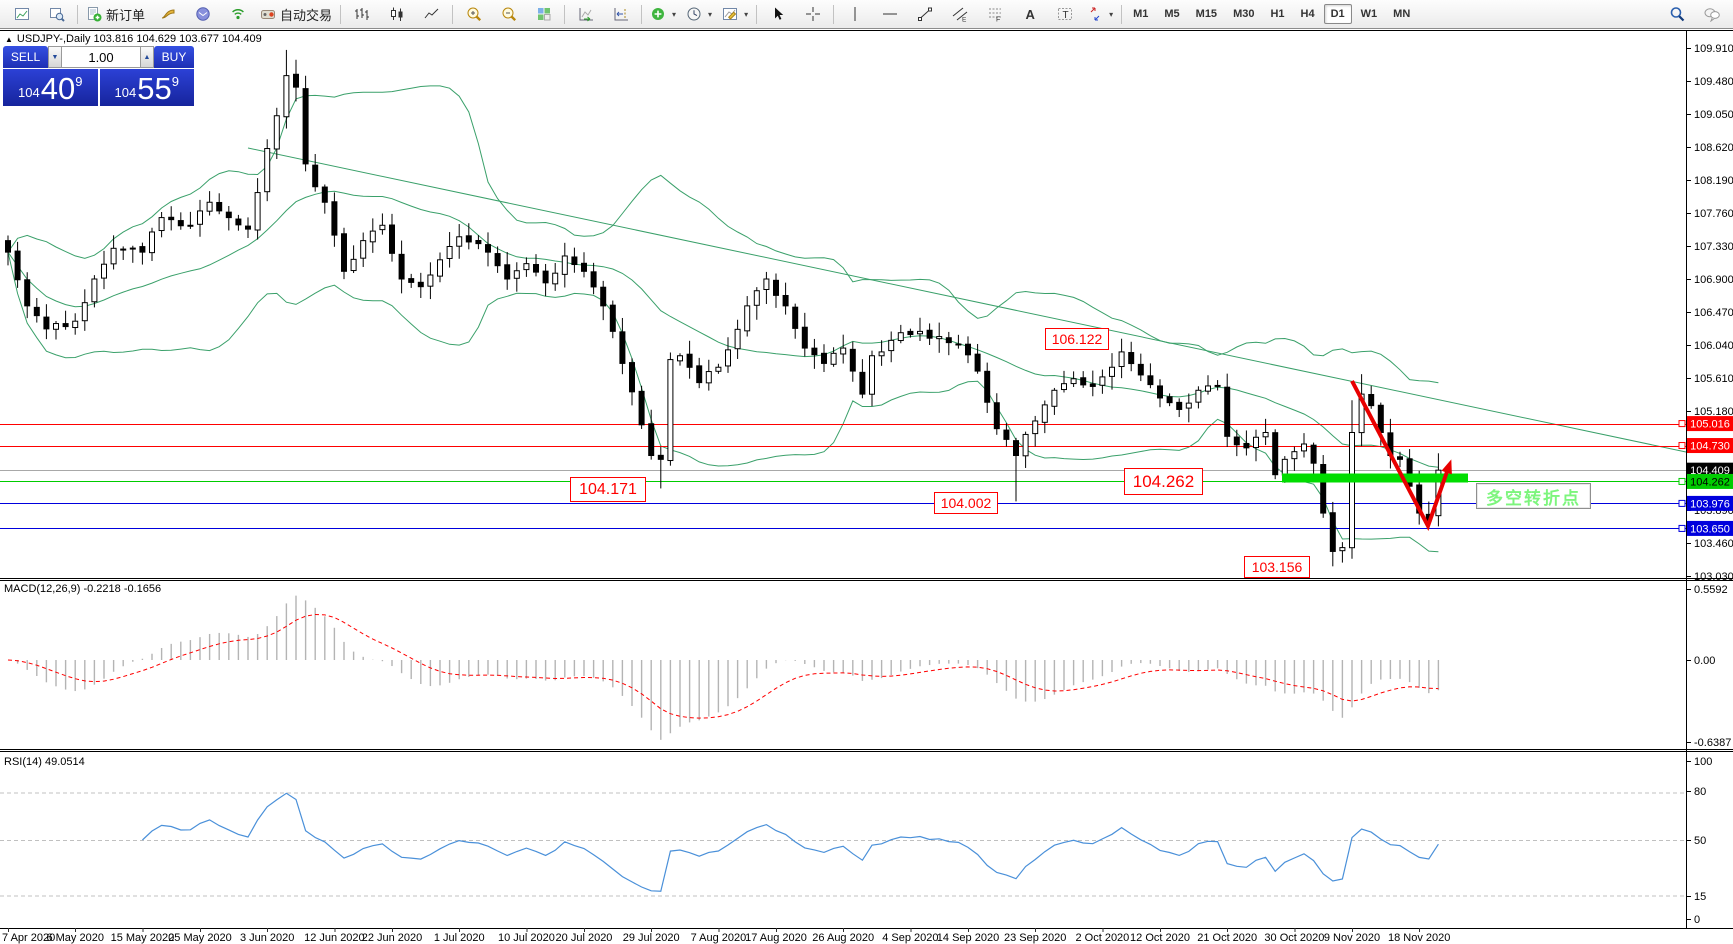 This screenshot has height=944, width=1733. I want to click on buy-price-sup: 9, so click(175, 81).